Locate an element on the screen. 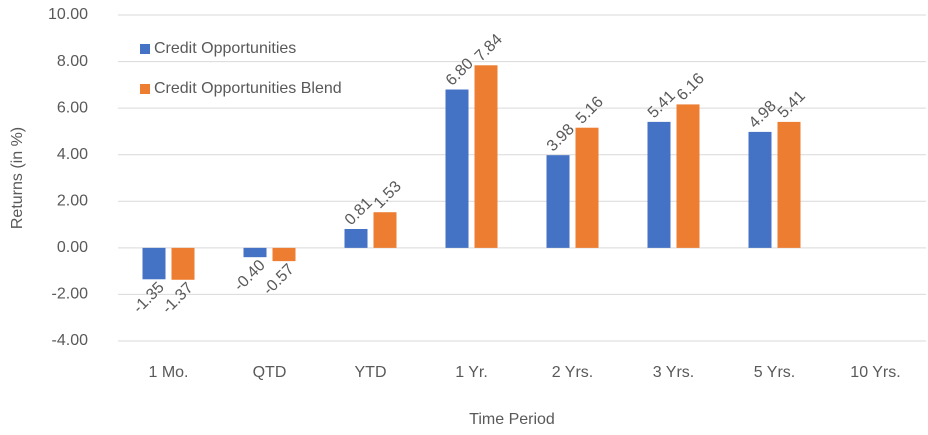 Image resolution: width=928 pixels, height=435 pixels. x-tick-label: 2 Yrs. is located at coordinates (573, 372).